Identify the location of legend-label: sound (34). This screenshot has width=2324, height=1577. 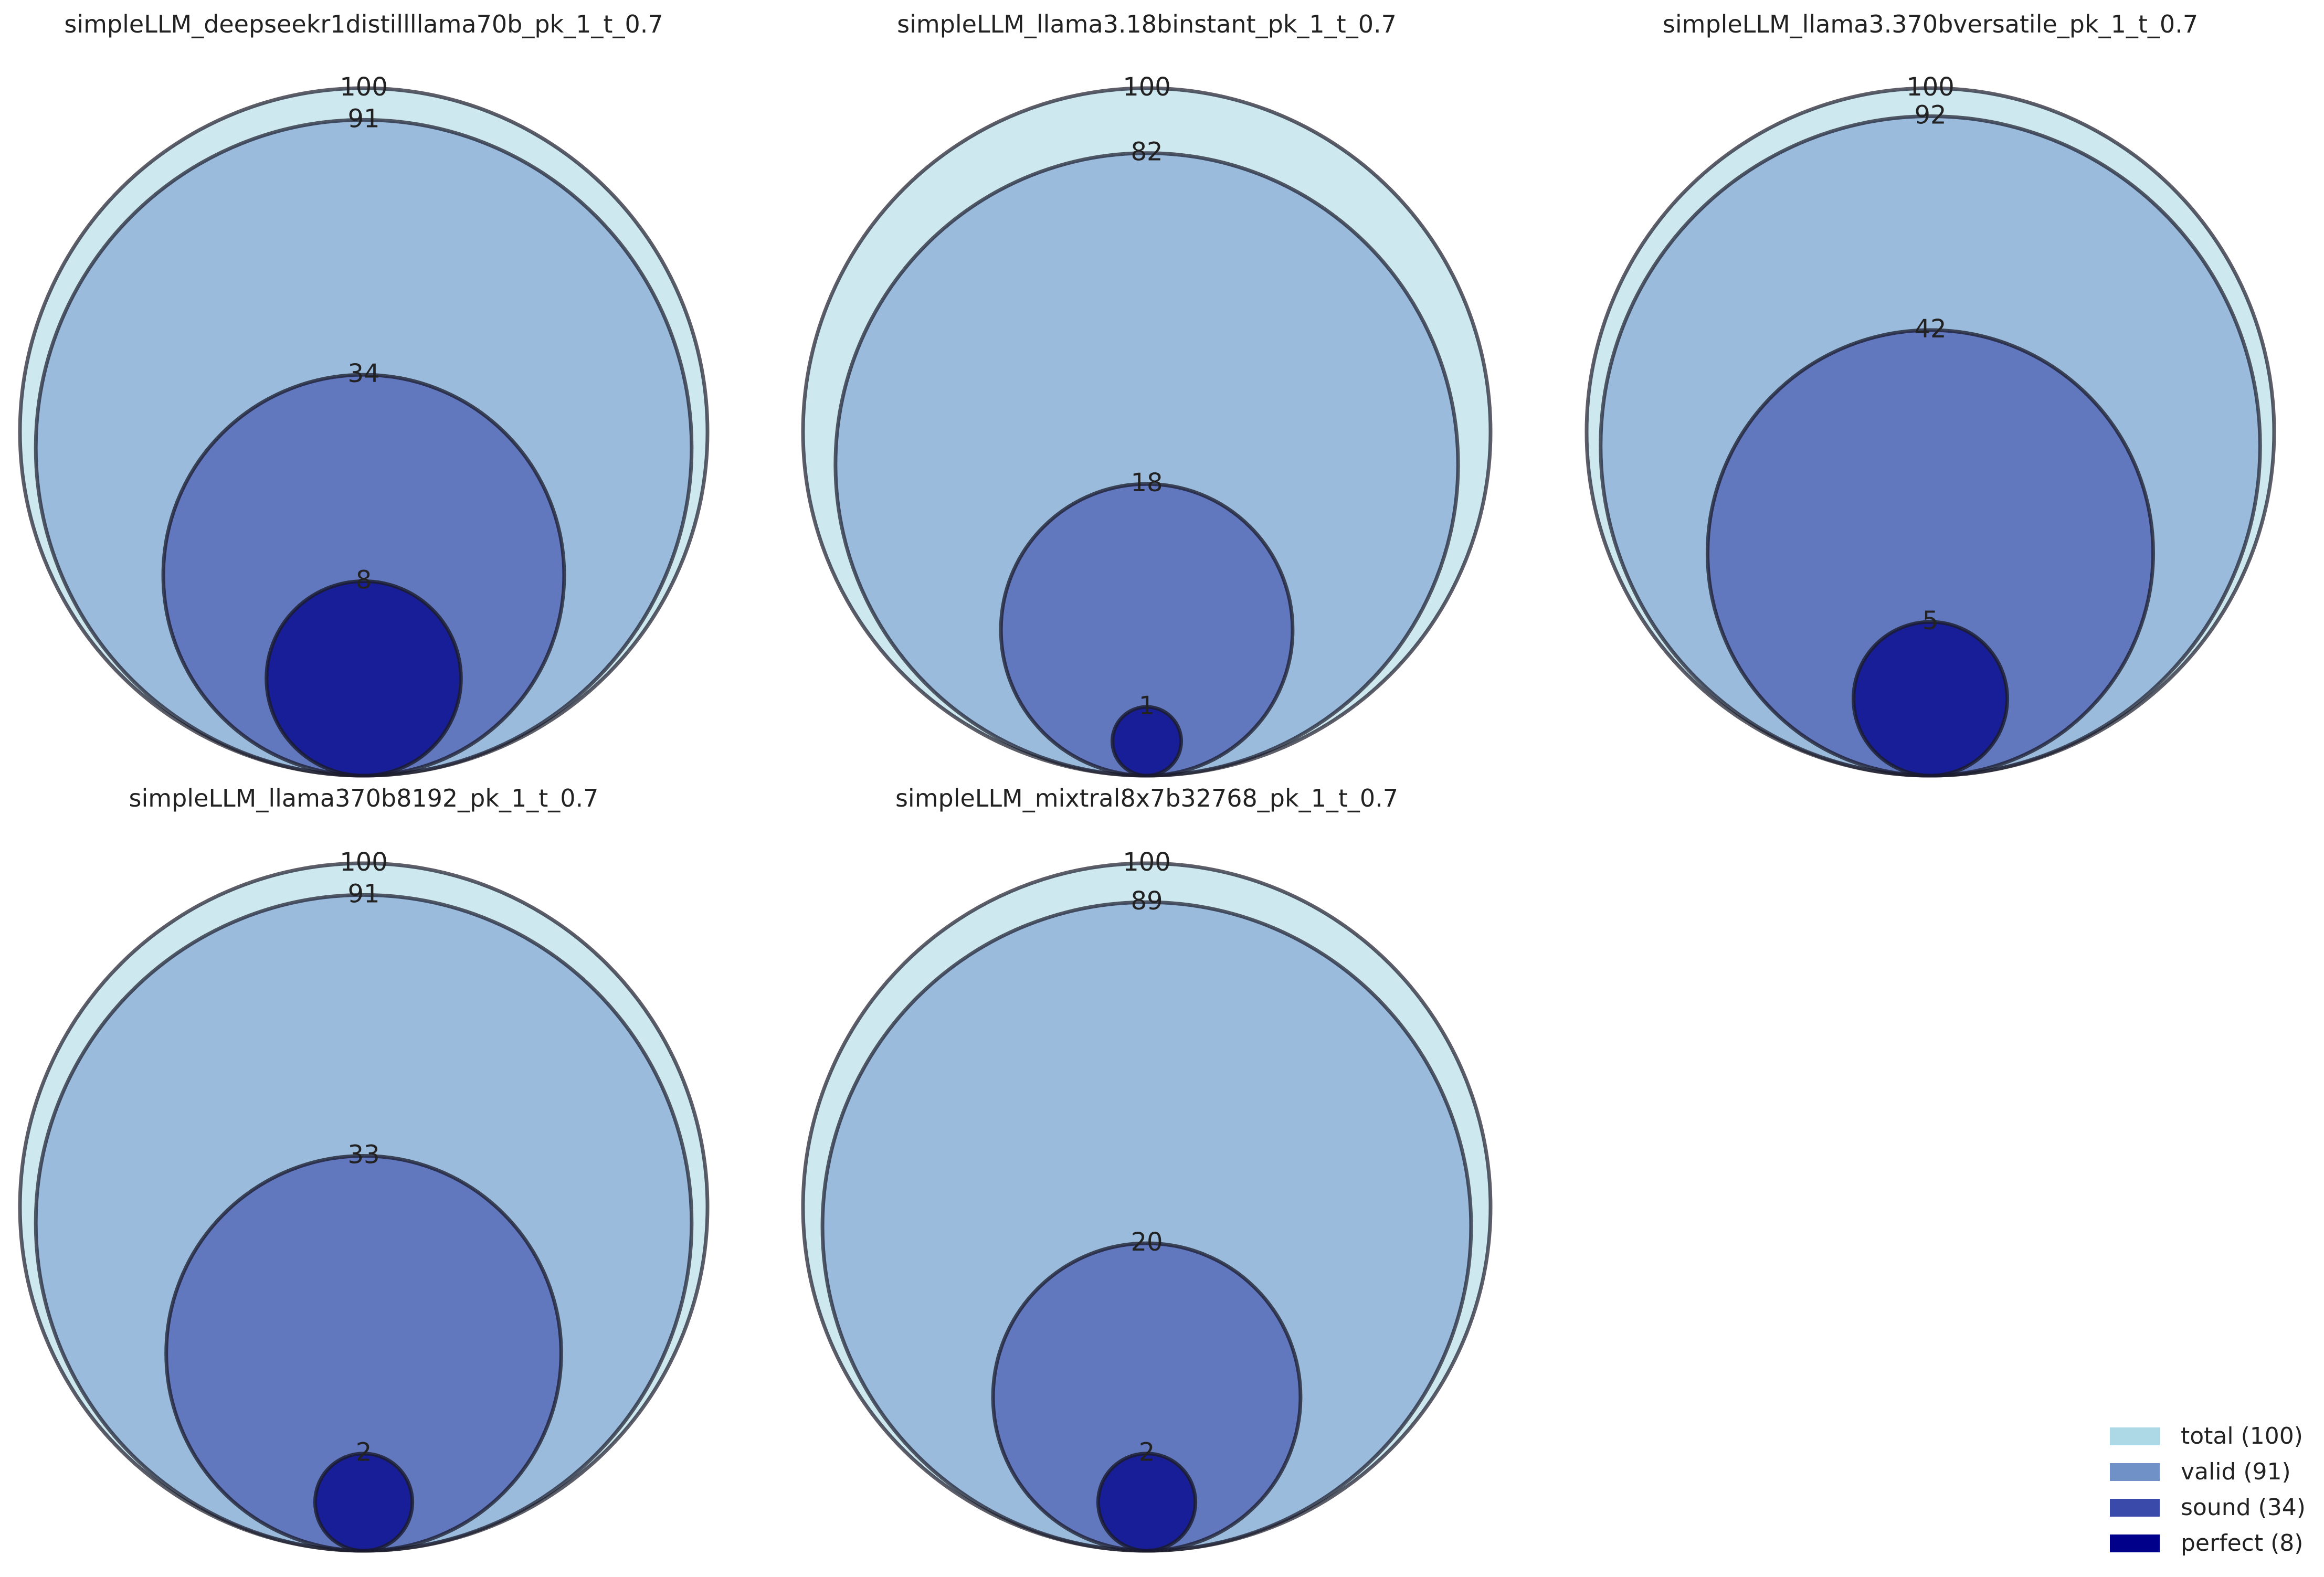
(2243, 1507).